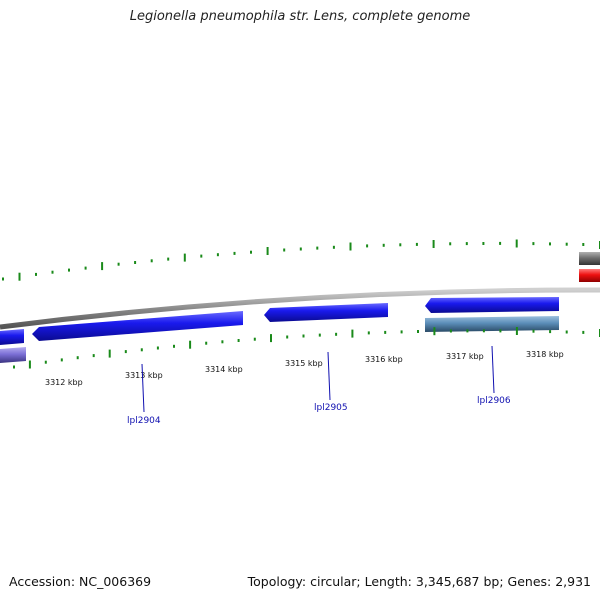 The height and width of the screenshot is (600, 600). I want to click on gene-feature-purple, so click(13, 355).